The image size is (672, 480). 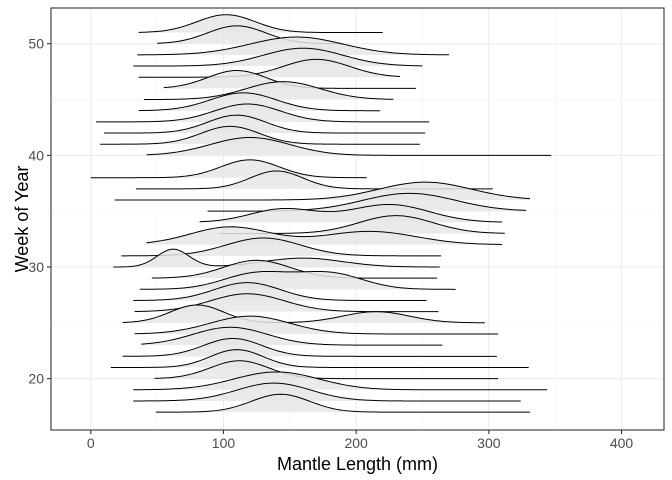 What do you see at coordinates (91, 443) in the screenshot?
I see `x-tick-label: 0` at bounding box center [91, 443].